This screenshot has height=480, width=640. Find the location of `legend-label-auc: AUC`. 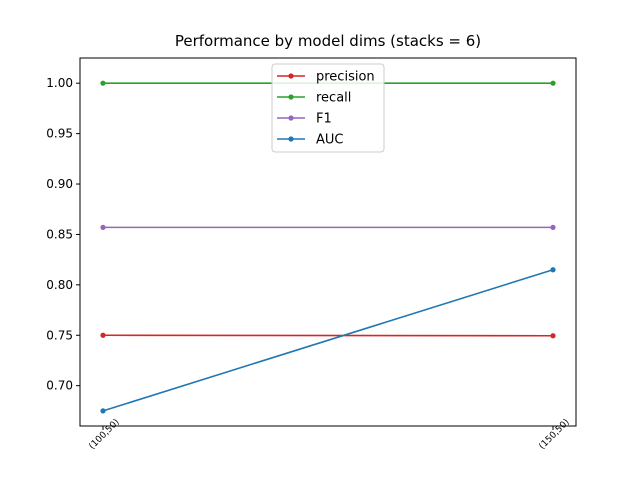

legend-label-auc: AUC is located at coordinates (330, 140).